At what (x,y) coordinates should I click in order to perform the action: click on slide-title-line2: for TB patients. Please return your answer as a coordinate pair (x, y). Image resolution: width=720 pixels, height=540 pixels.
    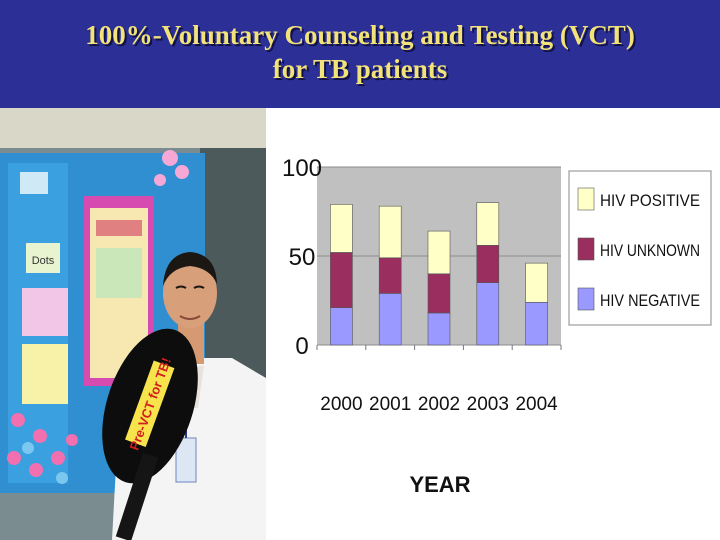
    Looking at the image, I should click on (360, 69).